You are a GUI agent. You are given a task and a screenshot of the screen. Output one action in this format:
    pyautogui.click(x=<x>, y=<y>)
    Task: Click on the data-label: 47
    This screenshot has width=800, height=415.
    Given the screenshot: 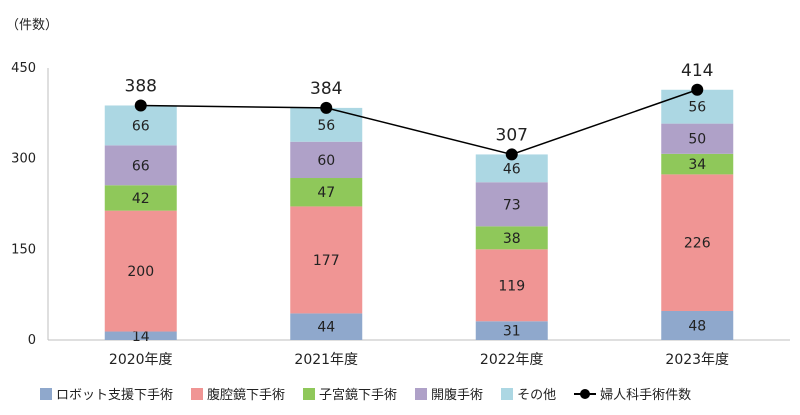 What is the action you would take?
    pyautogui.click(x=326, y=193)
    